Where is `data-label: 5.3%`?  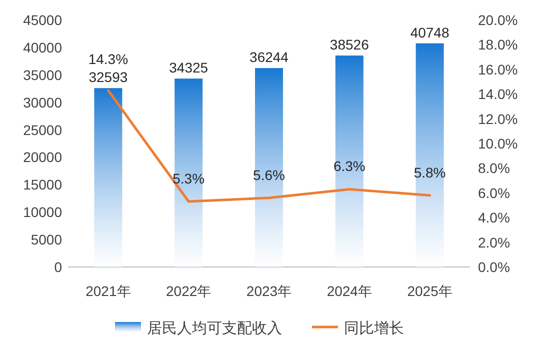
data-label: 5.3% is located at coordinates (188, 178).